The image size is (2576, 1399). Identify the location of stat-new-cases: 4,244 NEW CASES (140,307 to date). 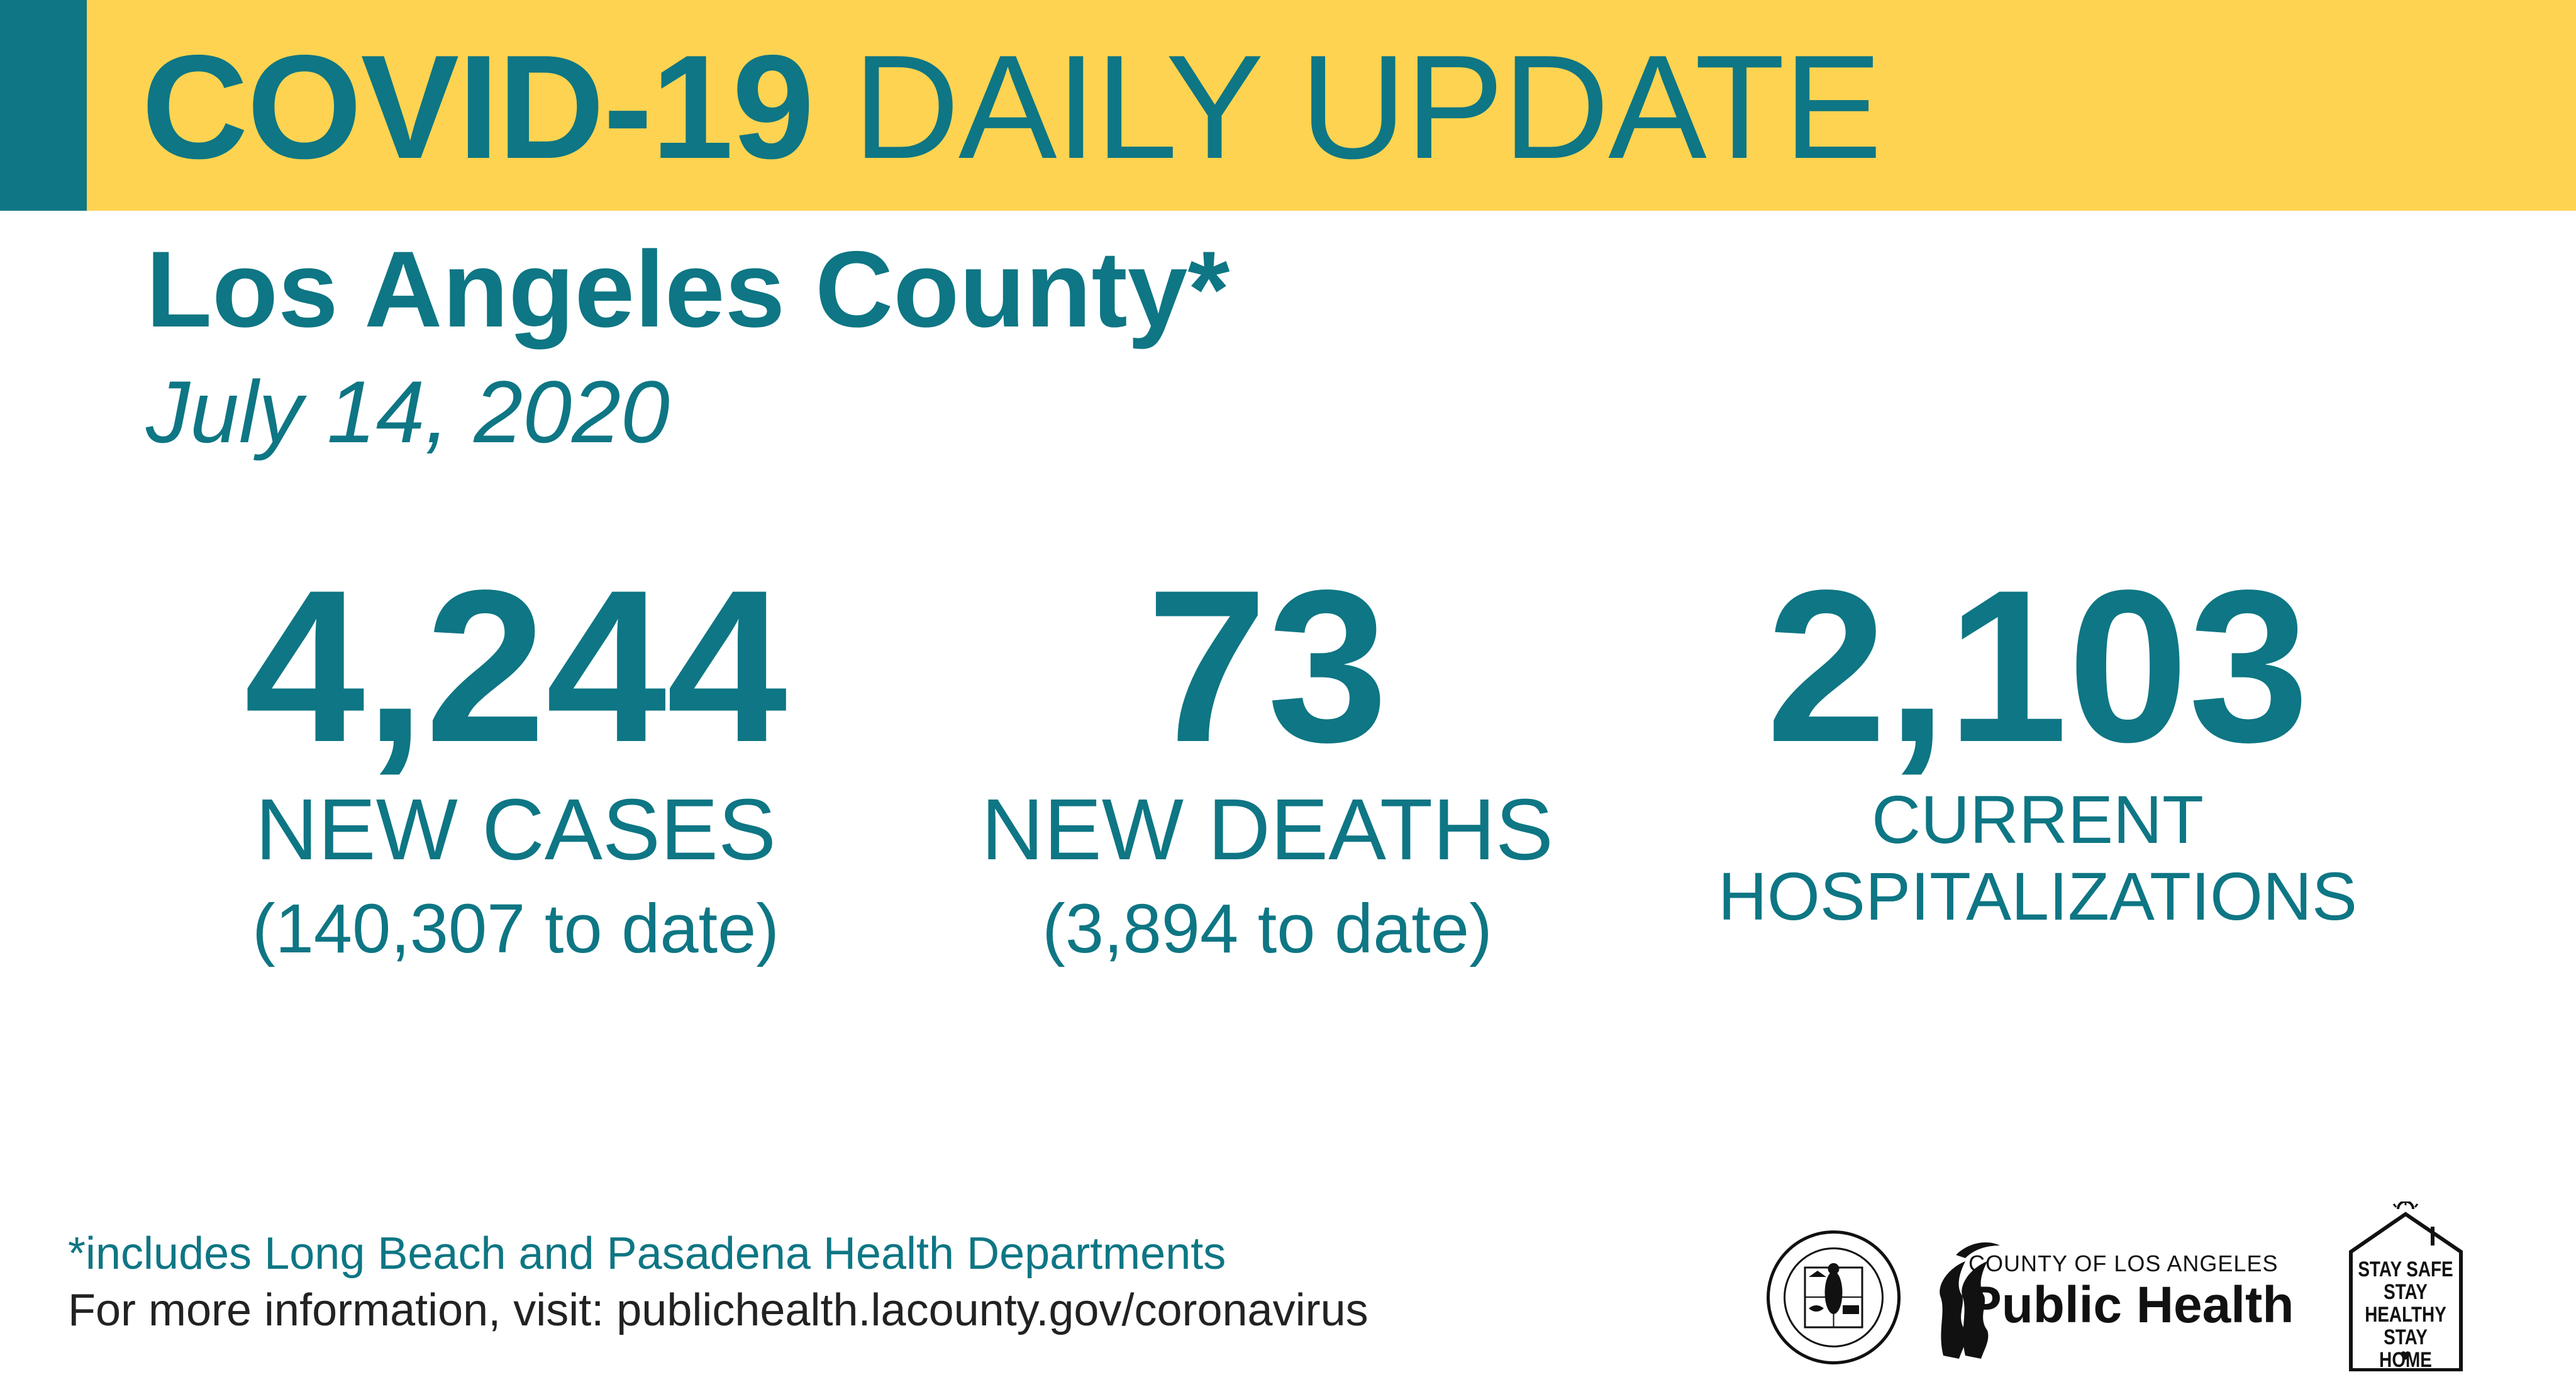
(515, 762).